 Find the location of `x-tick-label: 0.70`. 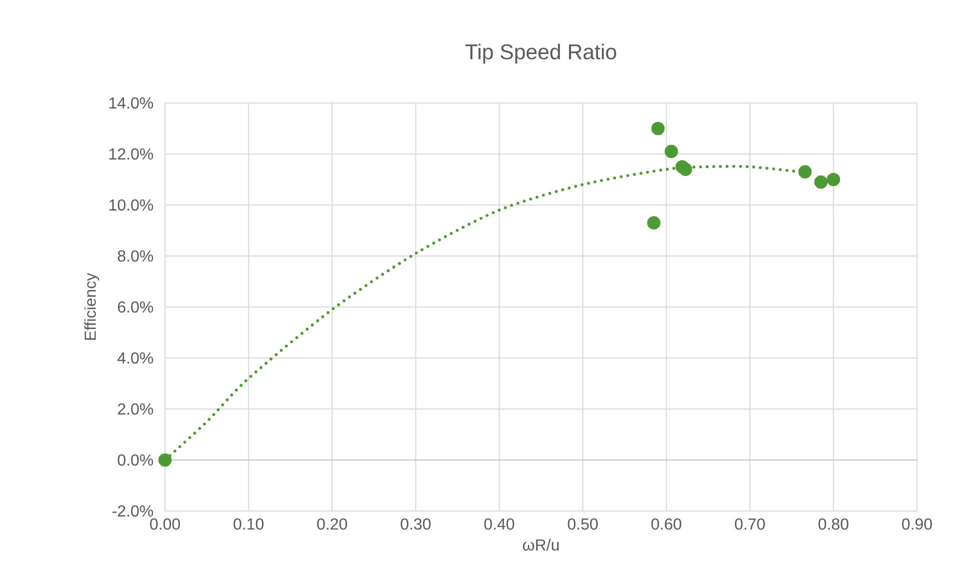

x-tick-label: 0.70 is located at coordinates (749, 524).